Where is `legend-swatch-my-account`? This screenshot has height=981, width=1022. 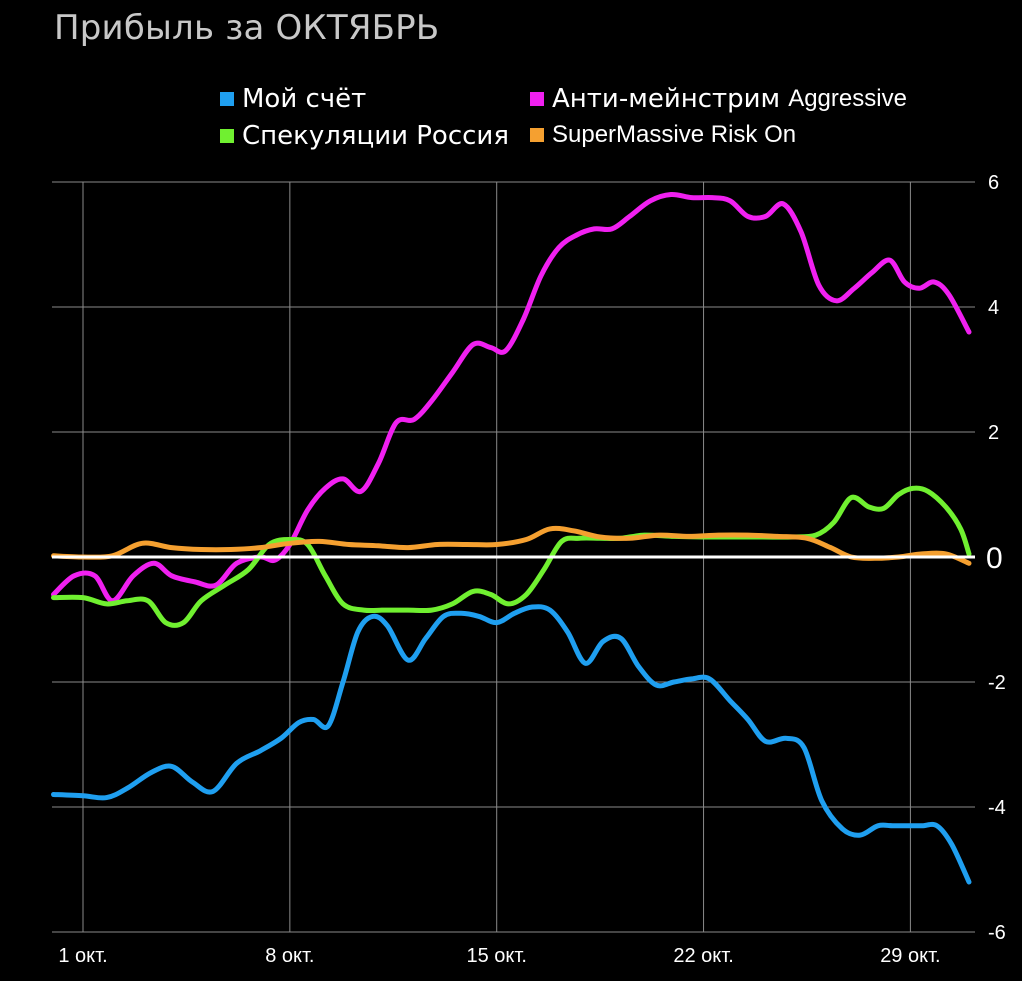
legend-swatch-my-account is located at coordinates (227, 99).